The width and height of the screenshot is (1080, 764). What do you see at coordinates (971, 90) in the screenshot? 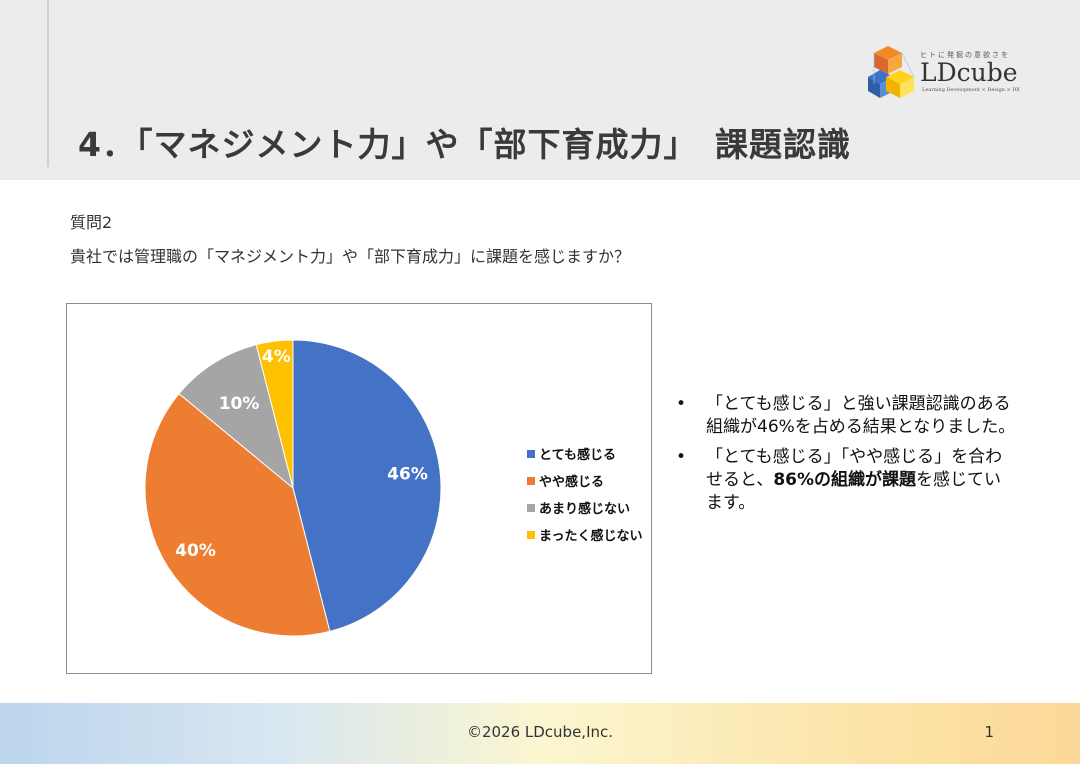
I see `logo-subtitle: Learning Development × Design × DX` at bounding box center [971, 90].